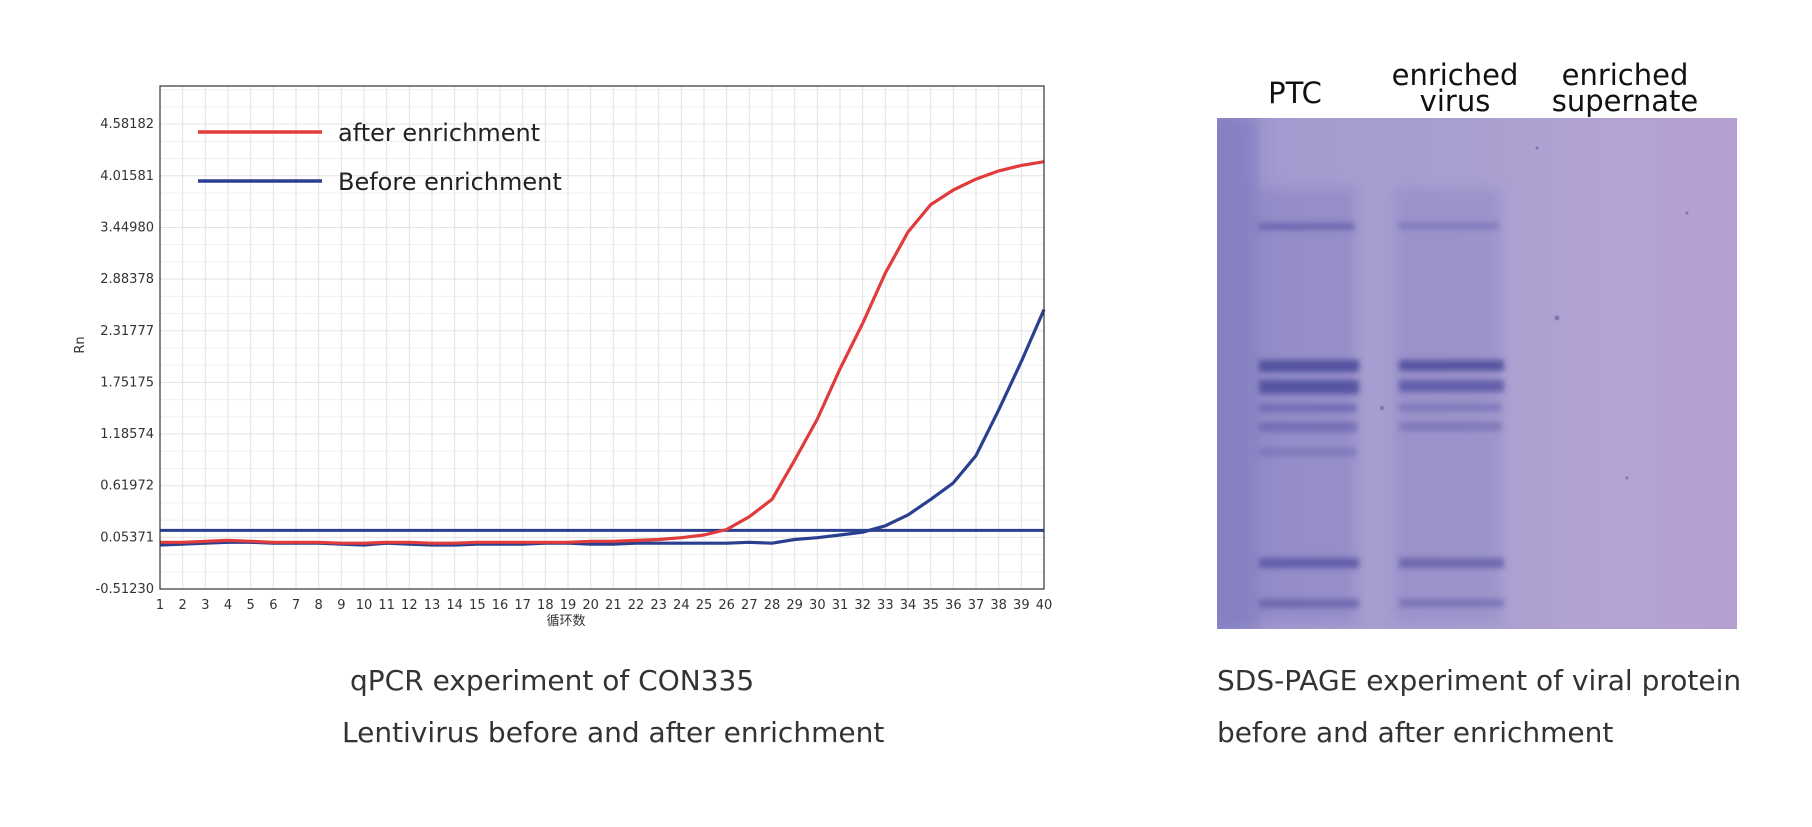 The width and height of the screenshot is (1812, 827). I want to click on y-tick-label: 0.61972, so click(127, 486).